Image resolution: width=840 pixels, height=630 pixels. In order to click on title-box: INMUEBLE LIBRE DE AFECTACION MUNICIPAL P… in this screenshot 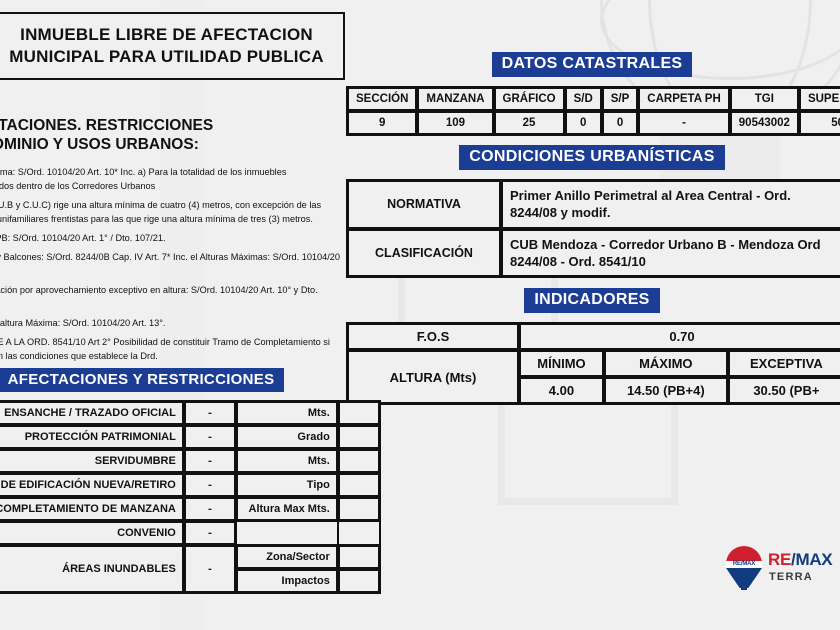, I will do `click(172, 46)`.